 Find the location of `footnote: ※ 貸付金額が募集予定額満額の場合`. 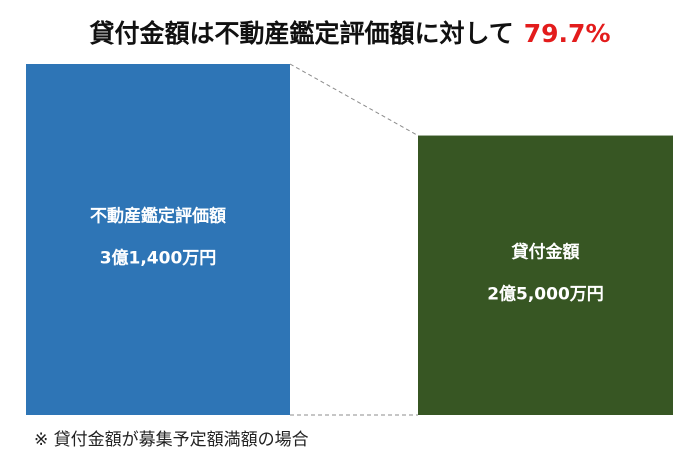

footnote: ※ 貸付金額が募集予定額満額の場合 is located at coordinates (171, 440).